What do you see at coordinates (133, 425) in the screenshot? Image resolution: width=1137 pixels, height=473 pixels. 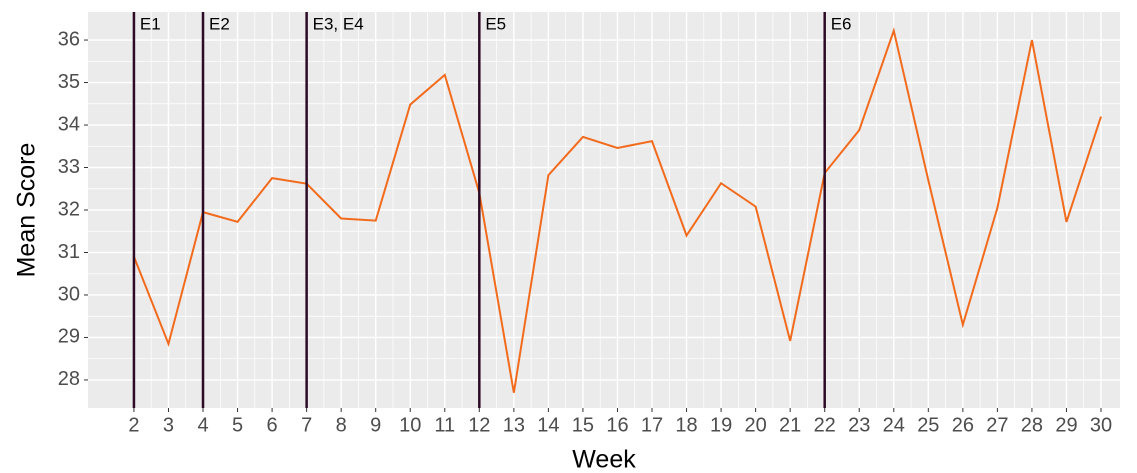 I see `x-tick-label: 2` at bounding box center [133, 425].